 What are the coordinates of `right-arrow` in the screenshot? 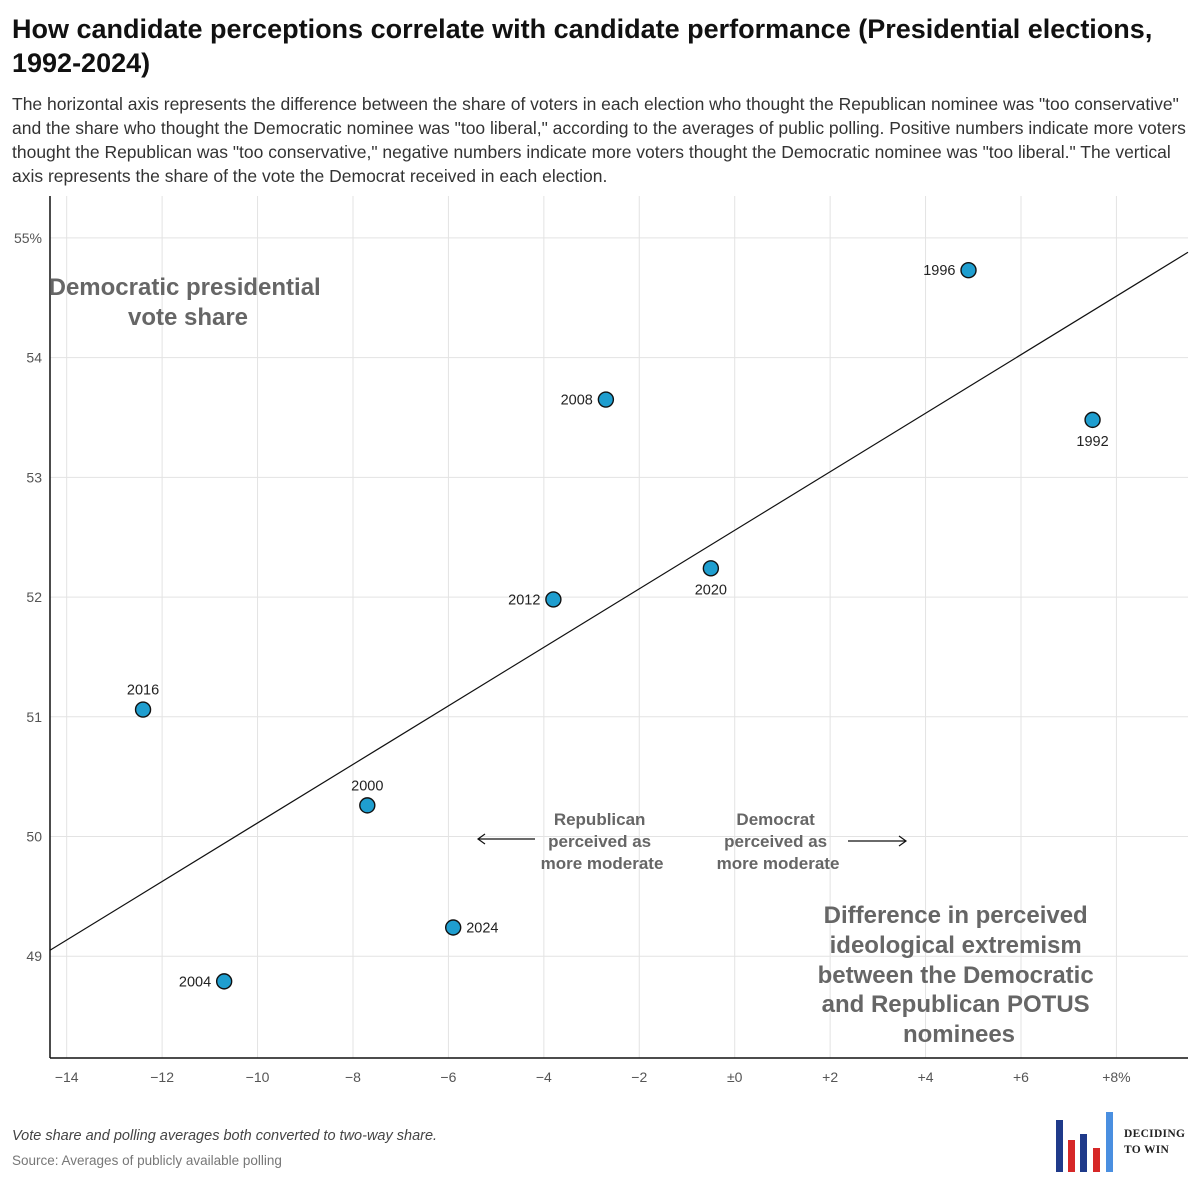 It's located at (878, 841).